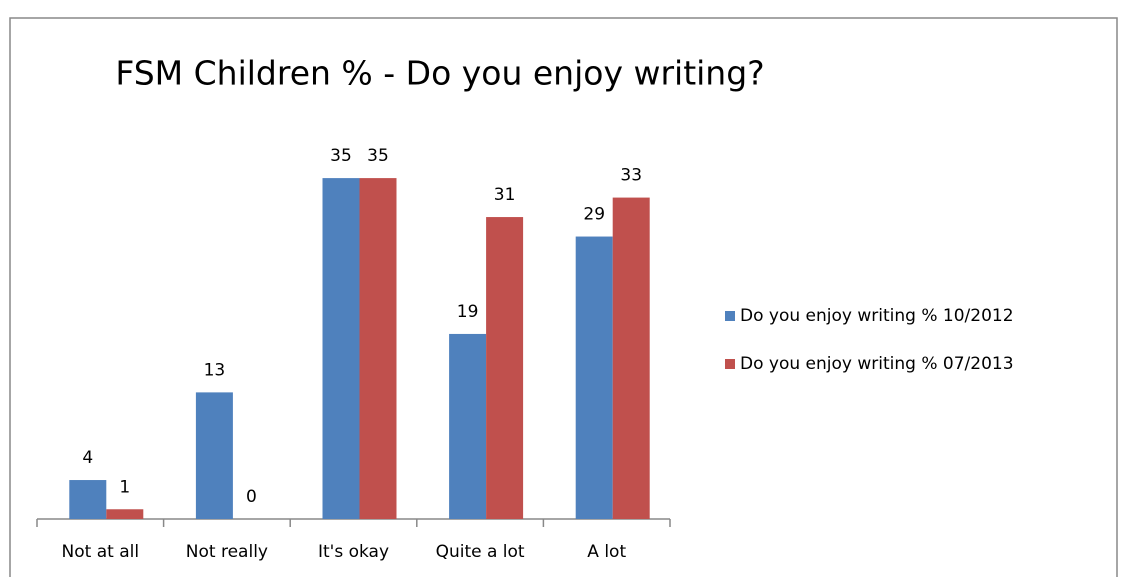  I want to click on data-label: 4, so click(87, 458).